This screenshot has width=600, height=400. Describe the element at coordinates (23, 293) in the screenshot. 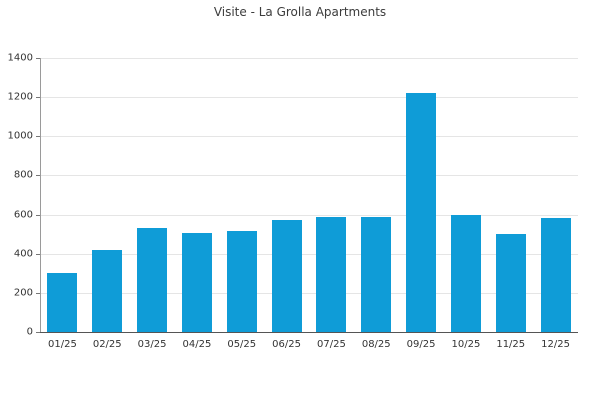

I see `y-tick-label: 200` at that location.